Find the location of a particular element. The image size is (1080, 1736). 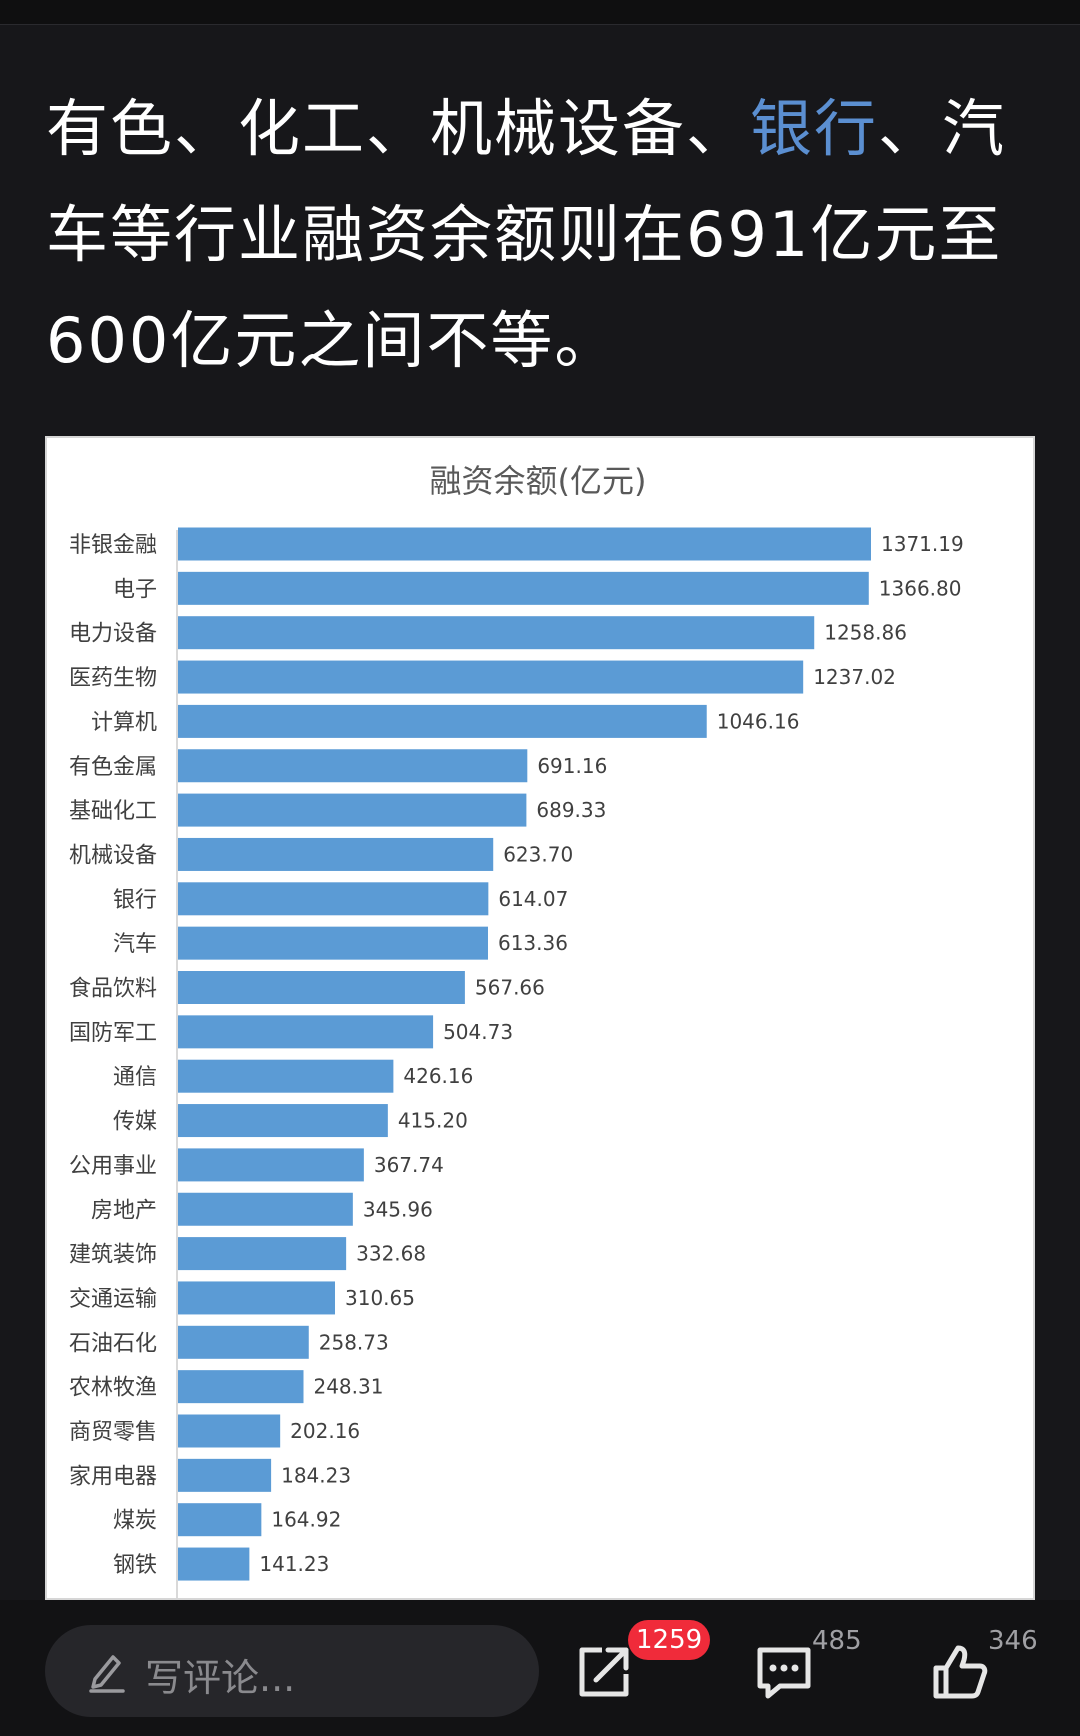

value-label: 1366.80 is located at coordinates (920, 588).